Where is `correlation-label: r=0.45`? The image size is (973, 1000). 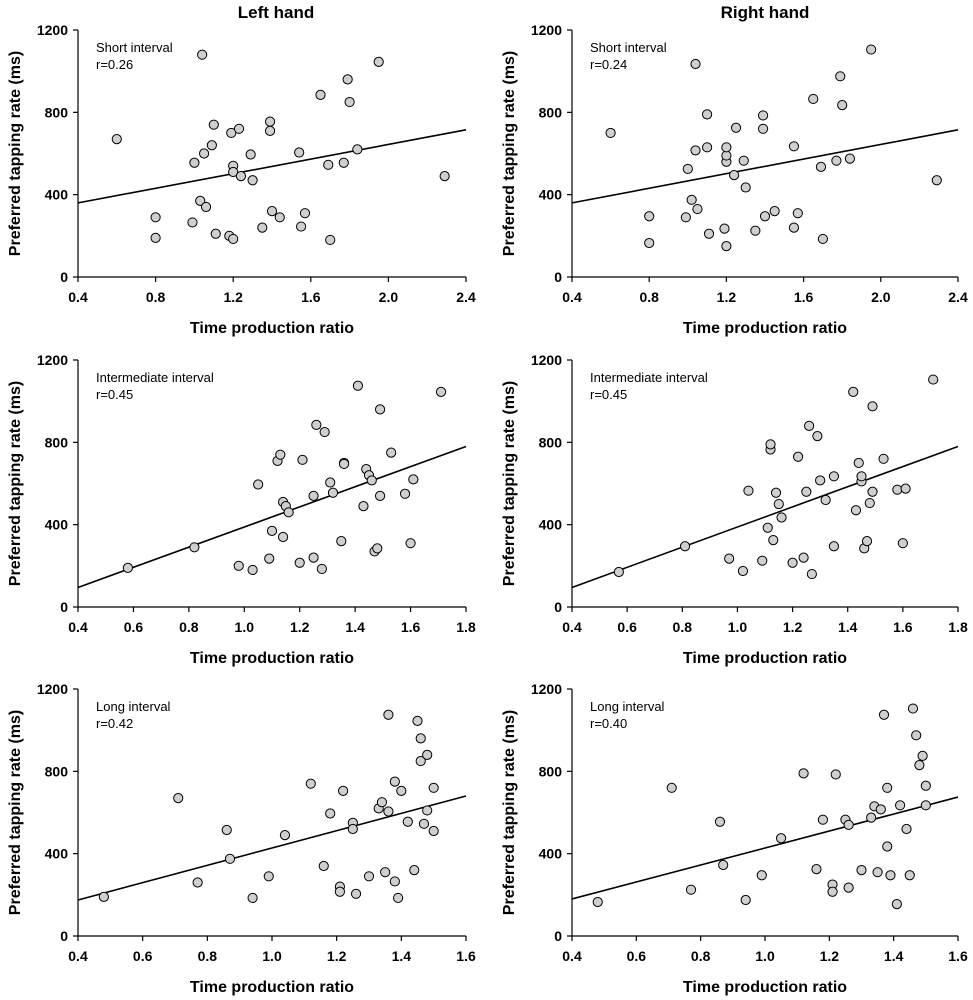
correlation-label: r=0.45 is located at coordinates (608, 394).